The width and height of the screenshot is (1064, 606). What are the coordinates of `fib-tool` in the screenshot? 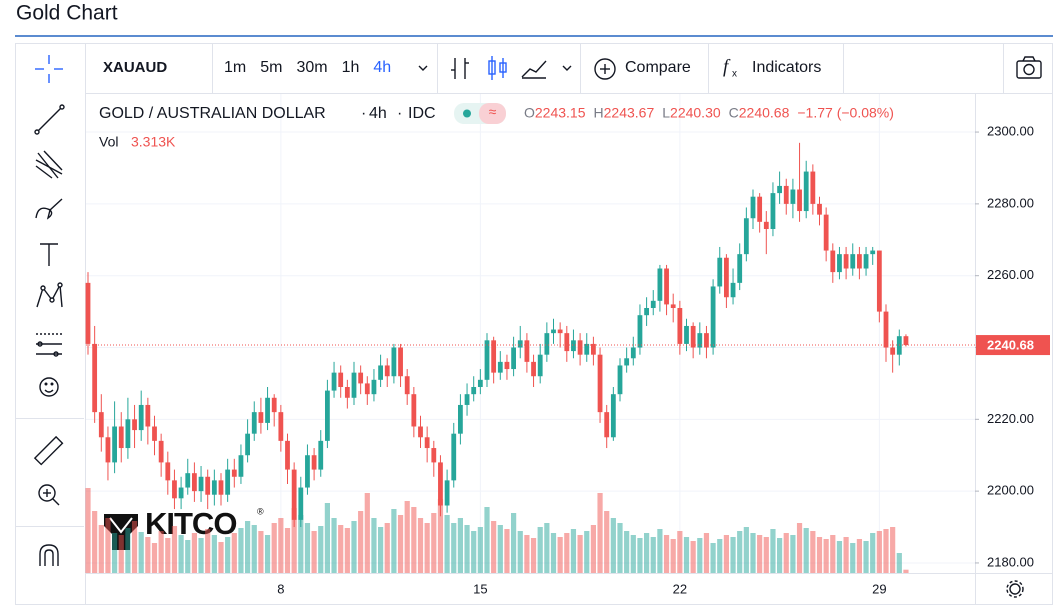 It's located at (49, 164).